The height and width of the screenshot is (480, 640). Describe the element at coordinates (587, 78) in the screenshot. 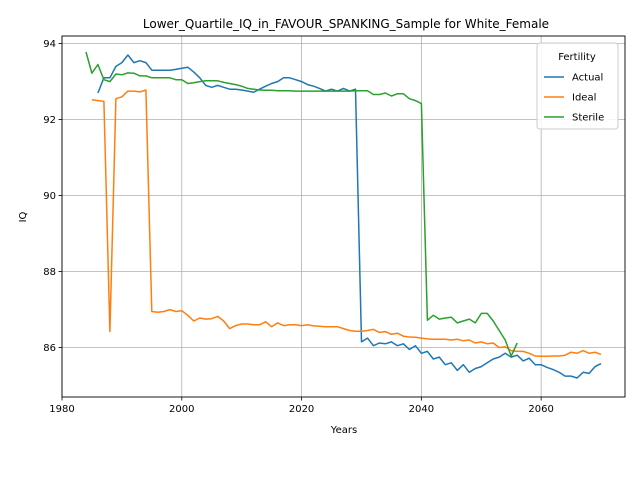

I see `legend-label-actual: Actual` at that location.